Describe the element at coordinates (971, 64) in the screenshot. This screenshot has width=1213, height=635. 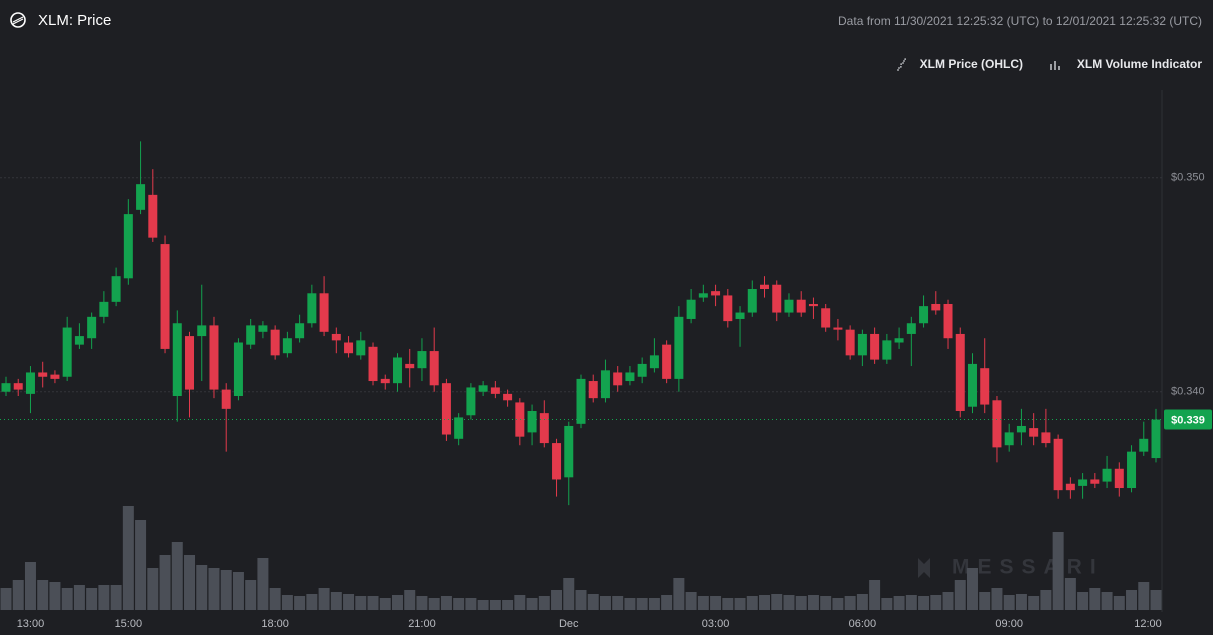
I see `legend-label: XLM Price (OHLC)` at that location.